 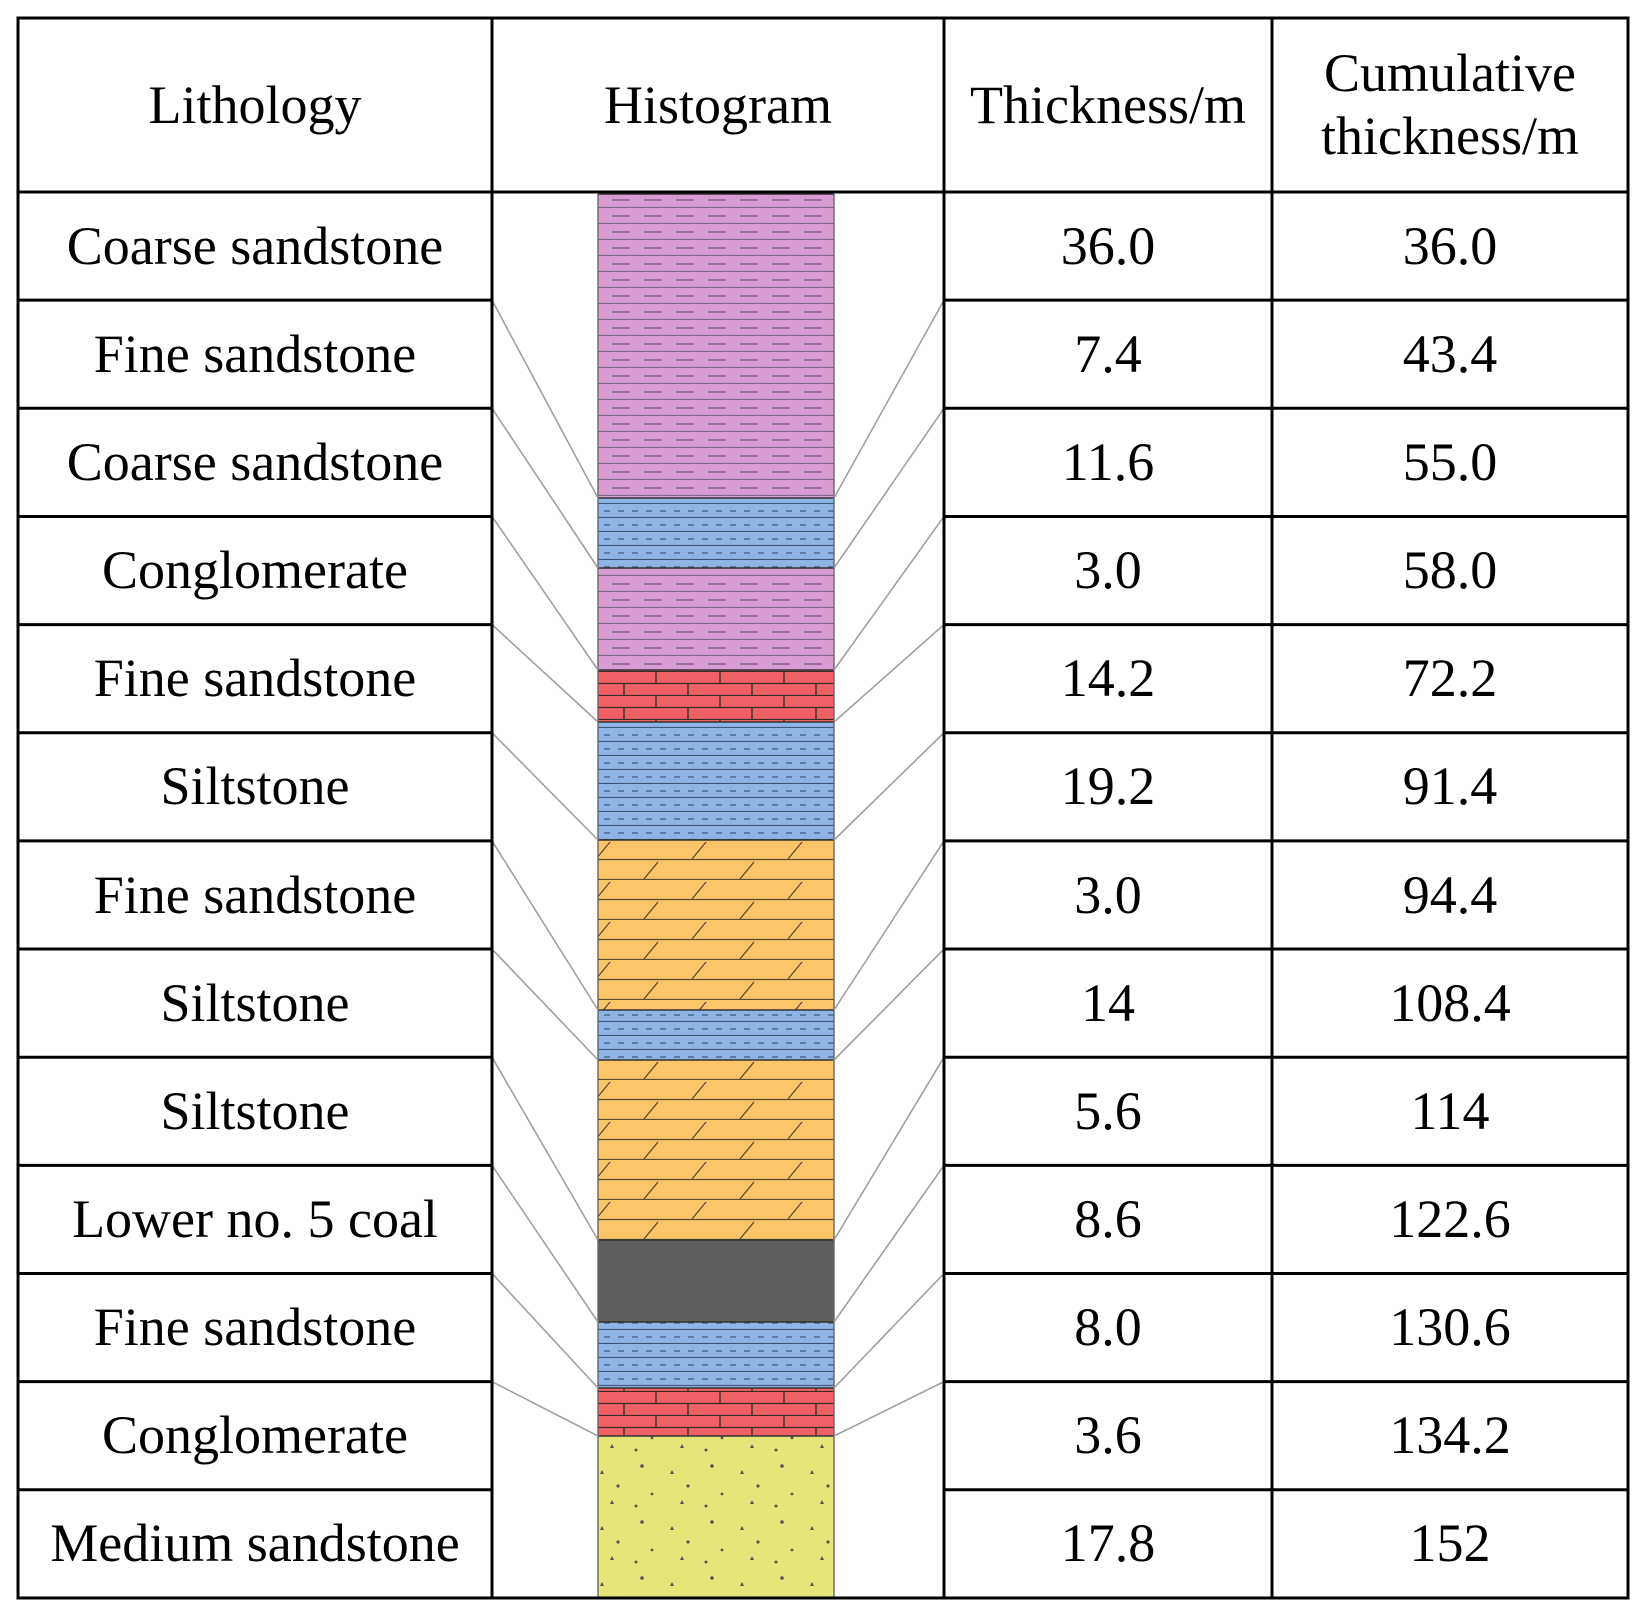 I want to click on histogram-layers, so click(x=716, y=895).